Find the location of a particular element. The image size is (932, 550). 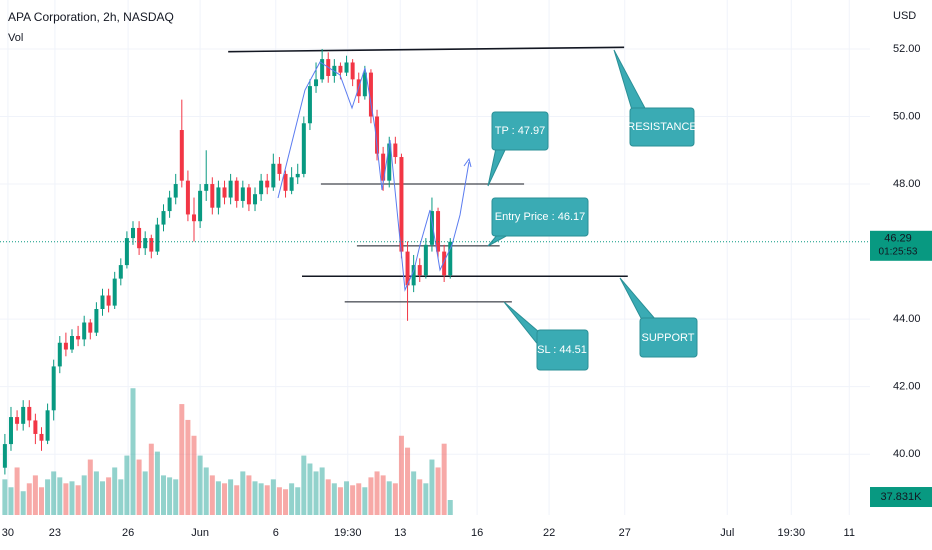

y-tick-label: 50.00 is located at coordinates (907, 116).